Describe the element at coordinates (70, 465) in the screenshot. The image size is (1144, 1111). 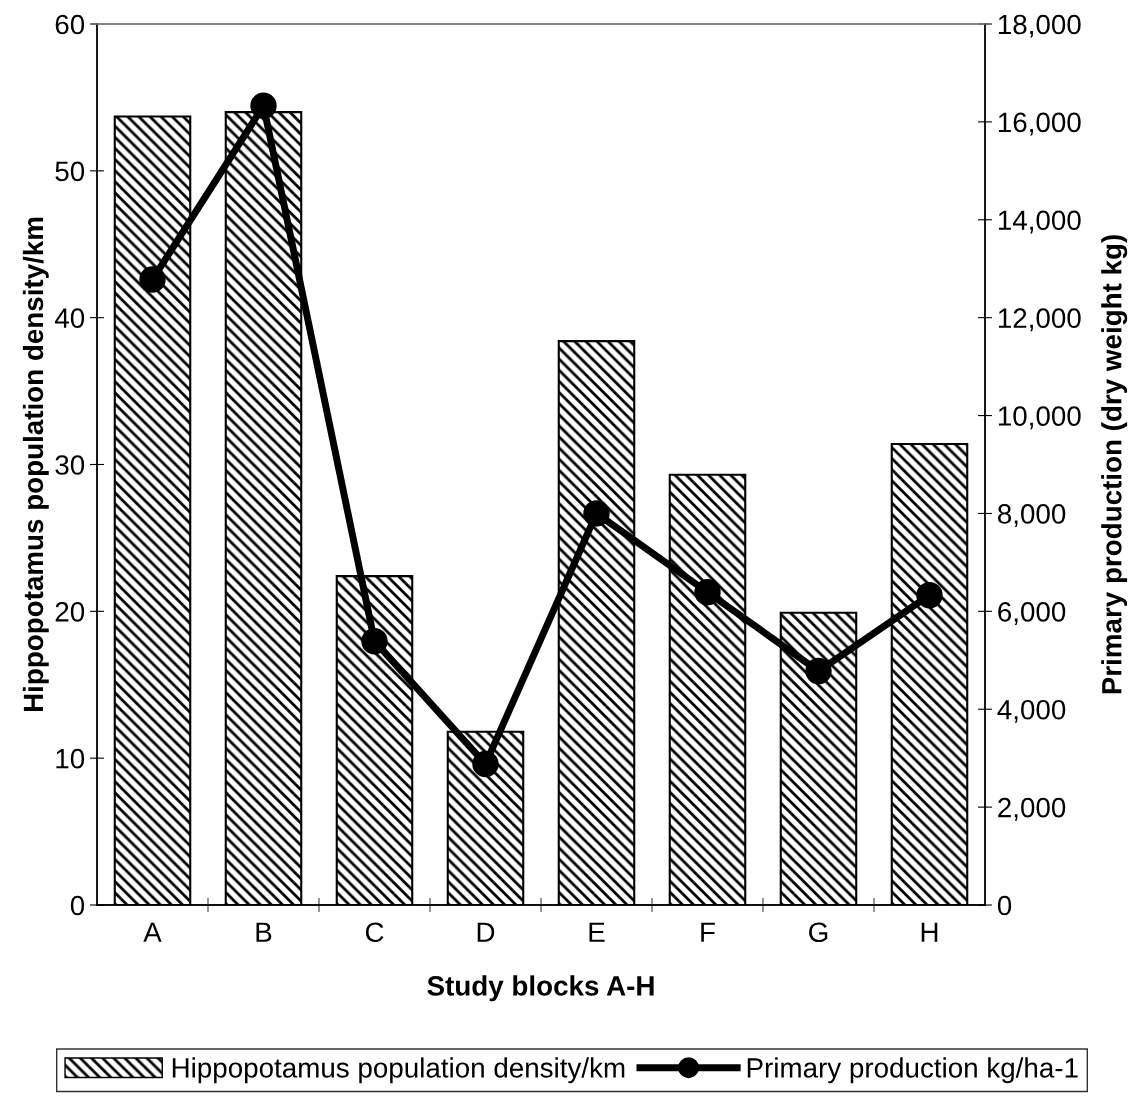
I see `y-tick-label: 30` at that location.